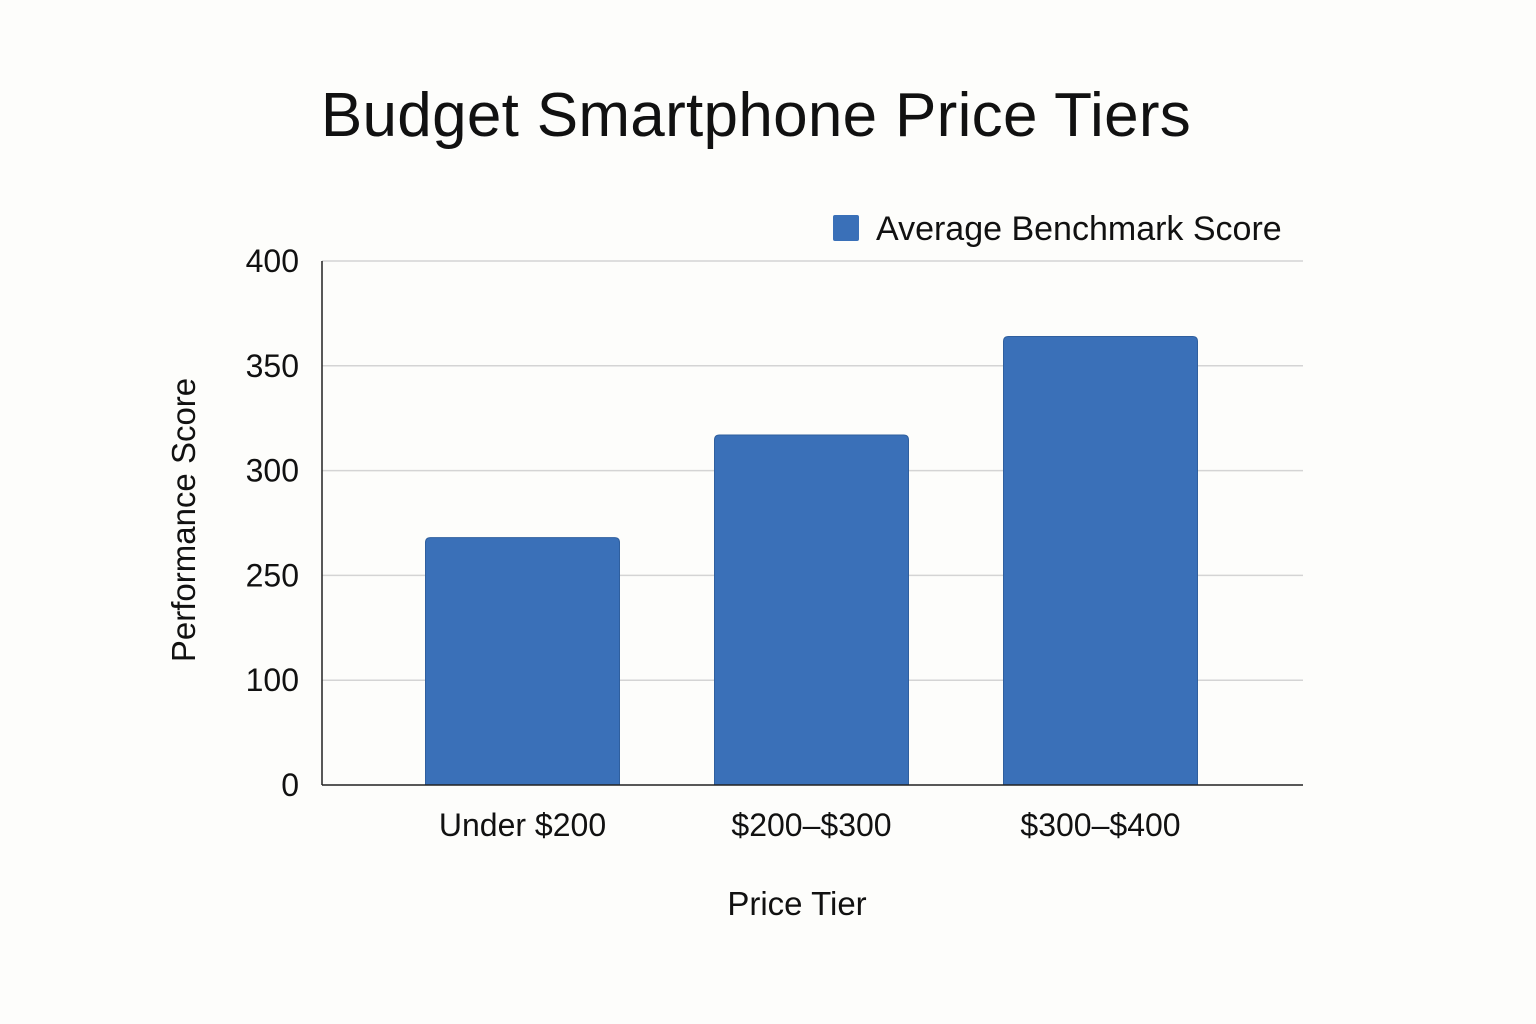 This screenshot has height=1024, width=1536. I want to click on legend: Average Benchmark Score, so click(1057, 229).